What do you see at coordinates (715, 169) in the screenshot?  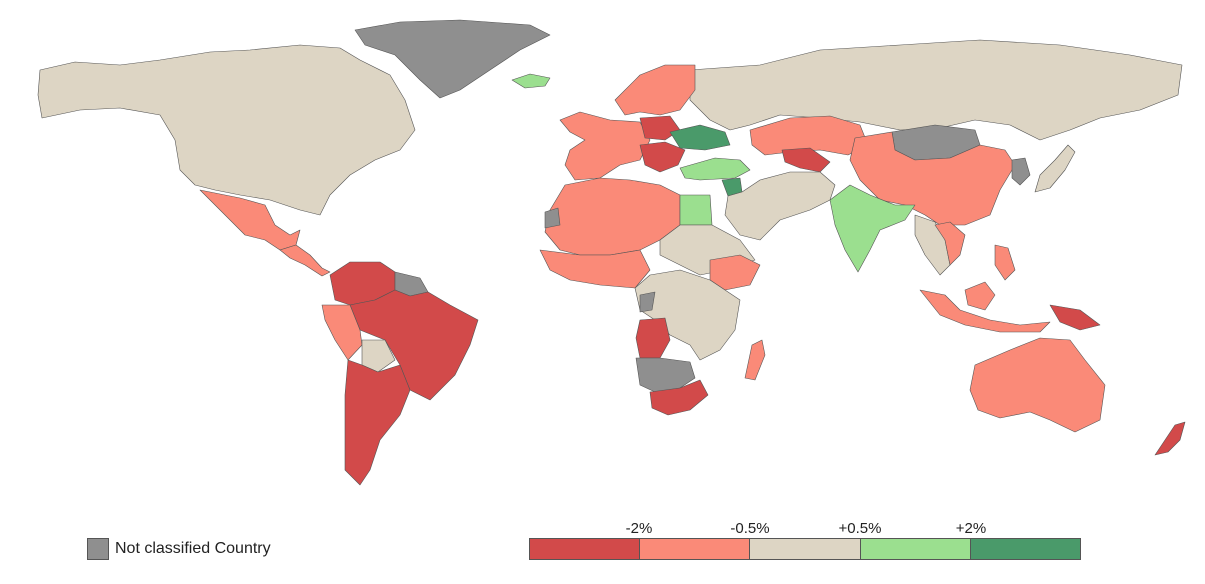 I see `region-turkey` at bounding box center [715, 169].